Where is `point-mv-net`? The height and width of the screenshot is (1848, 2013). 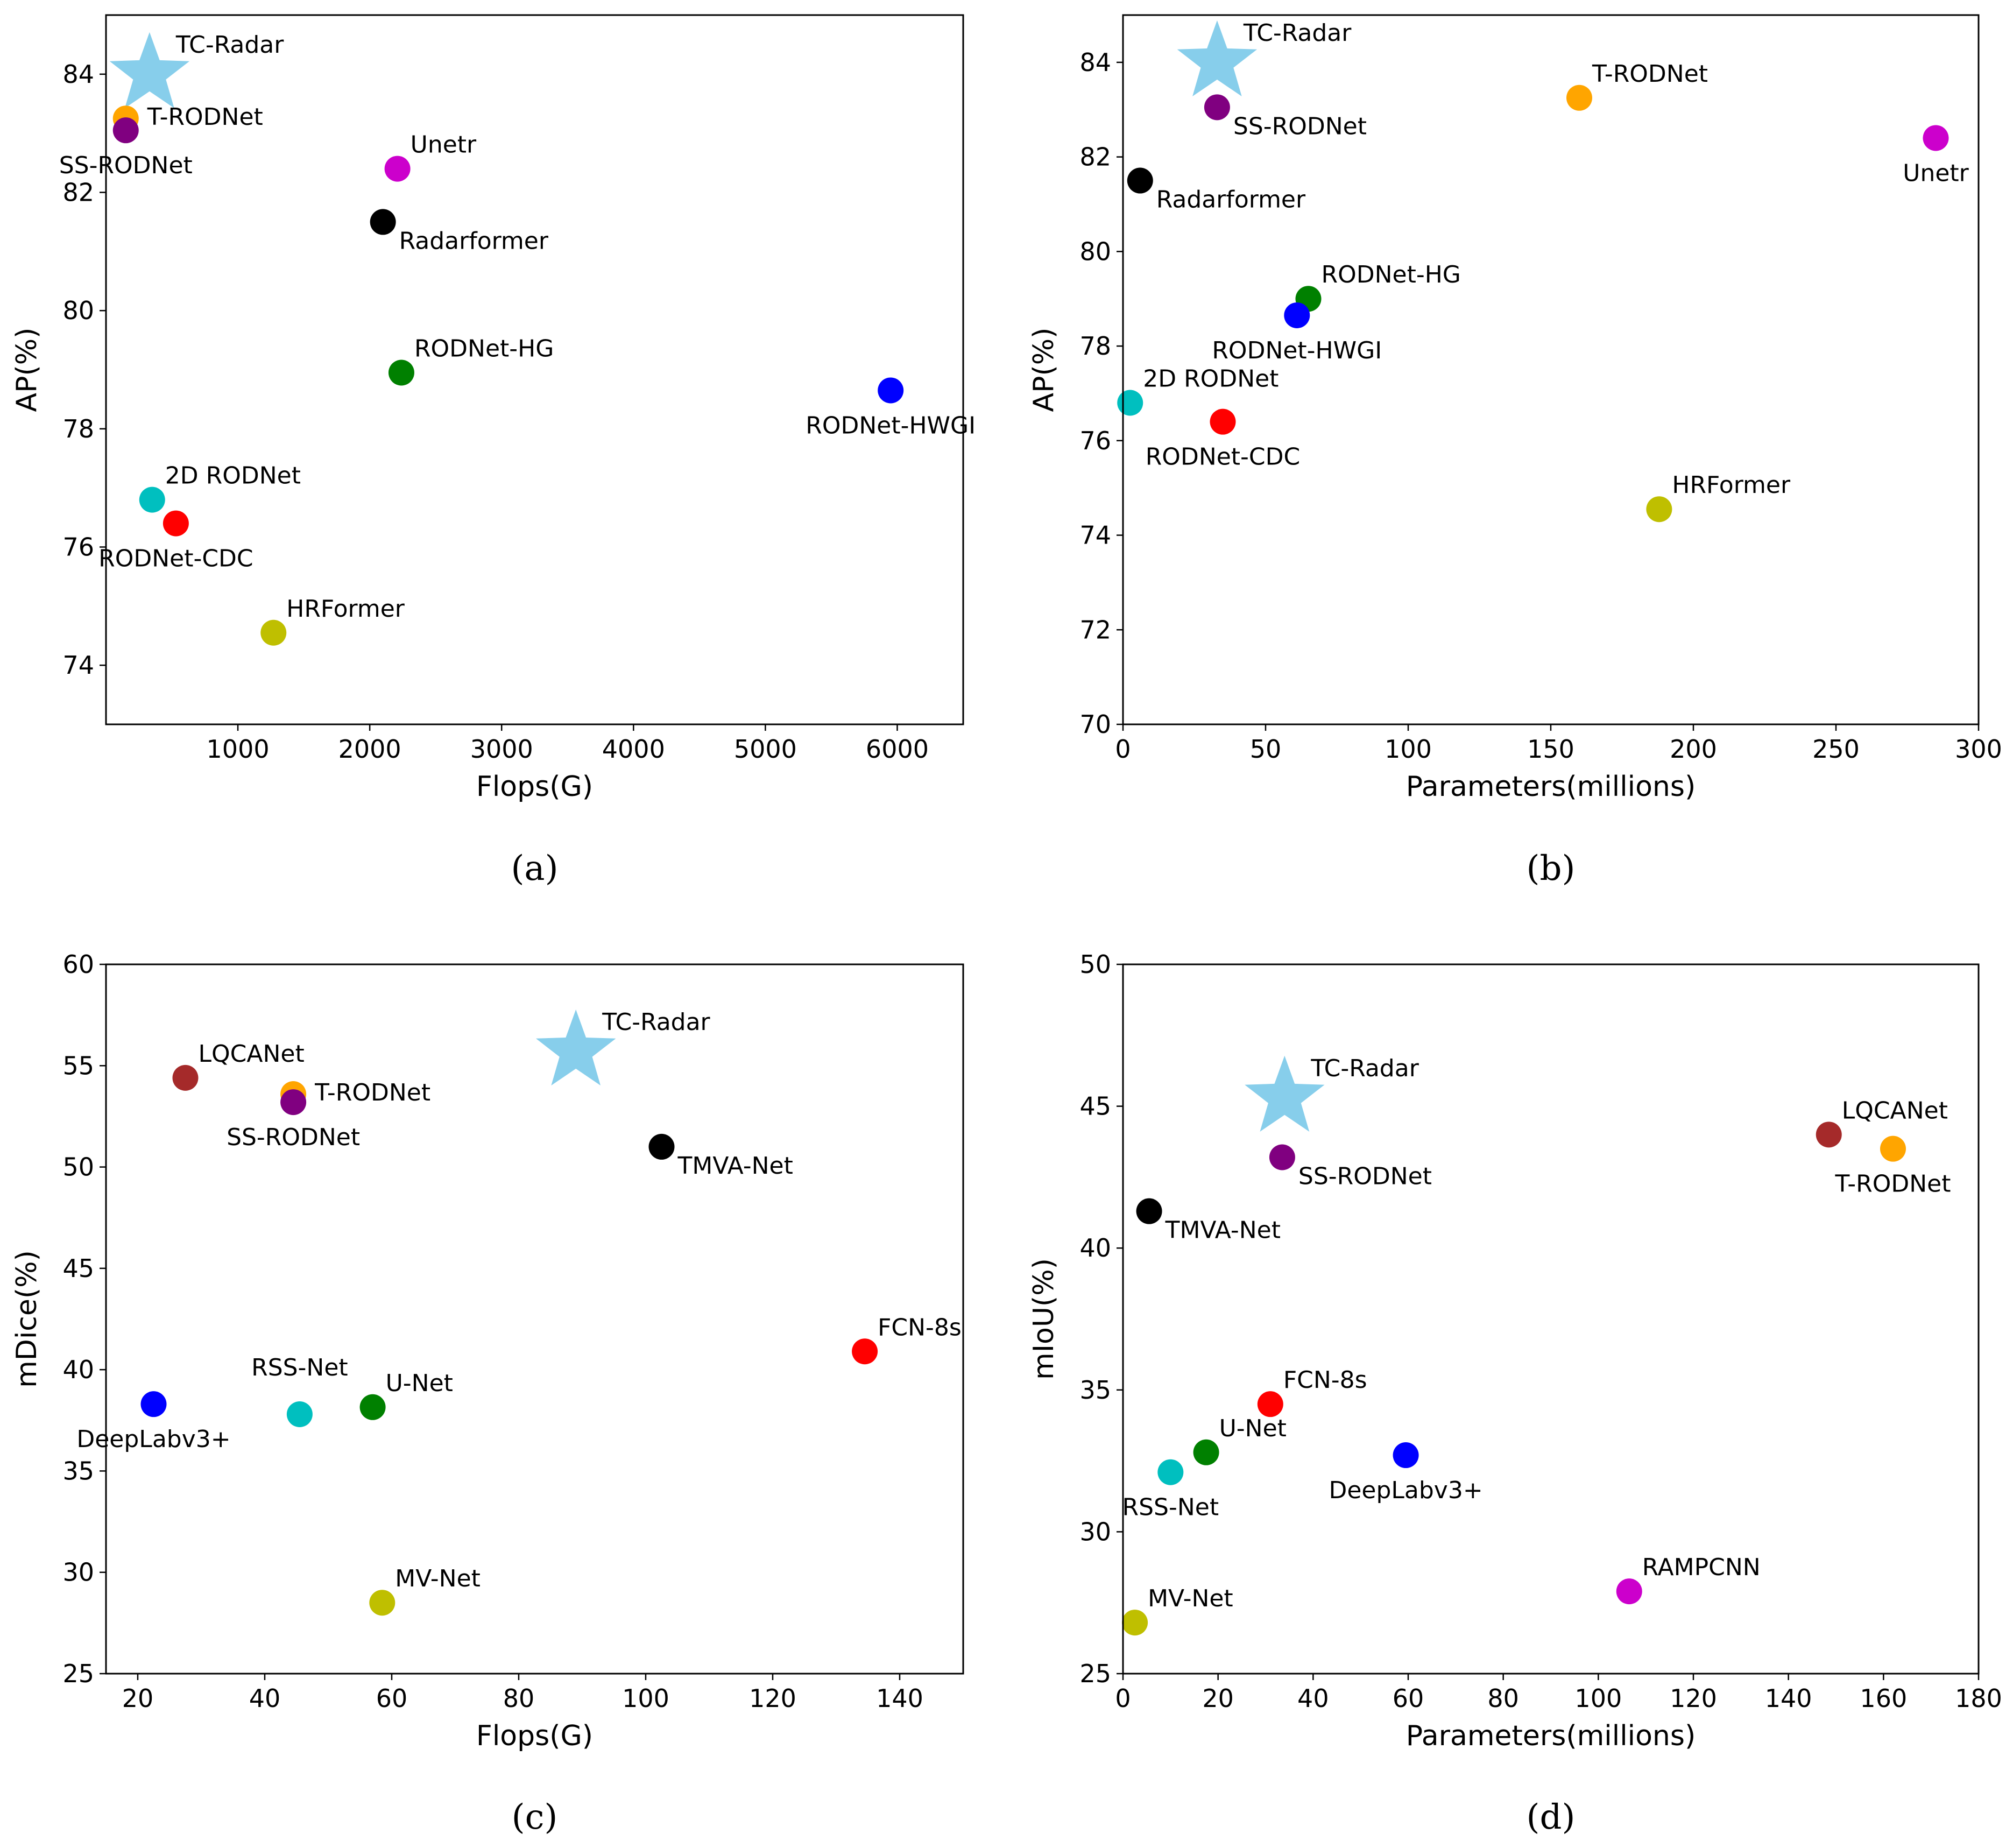 point-mv-net is located at coordinates (382, 1603).